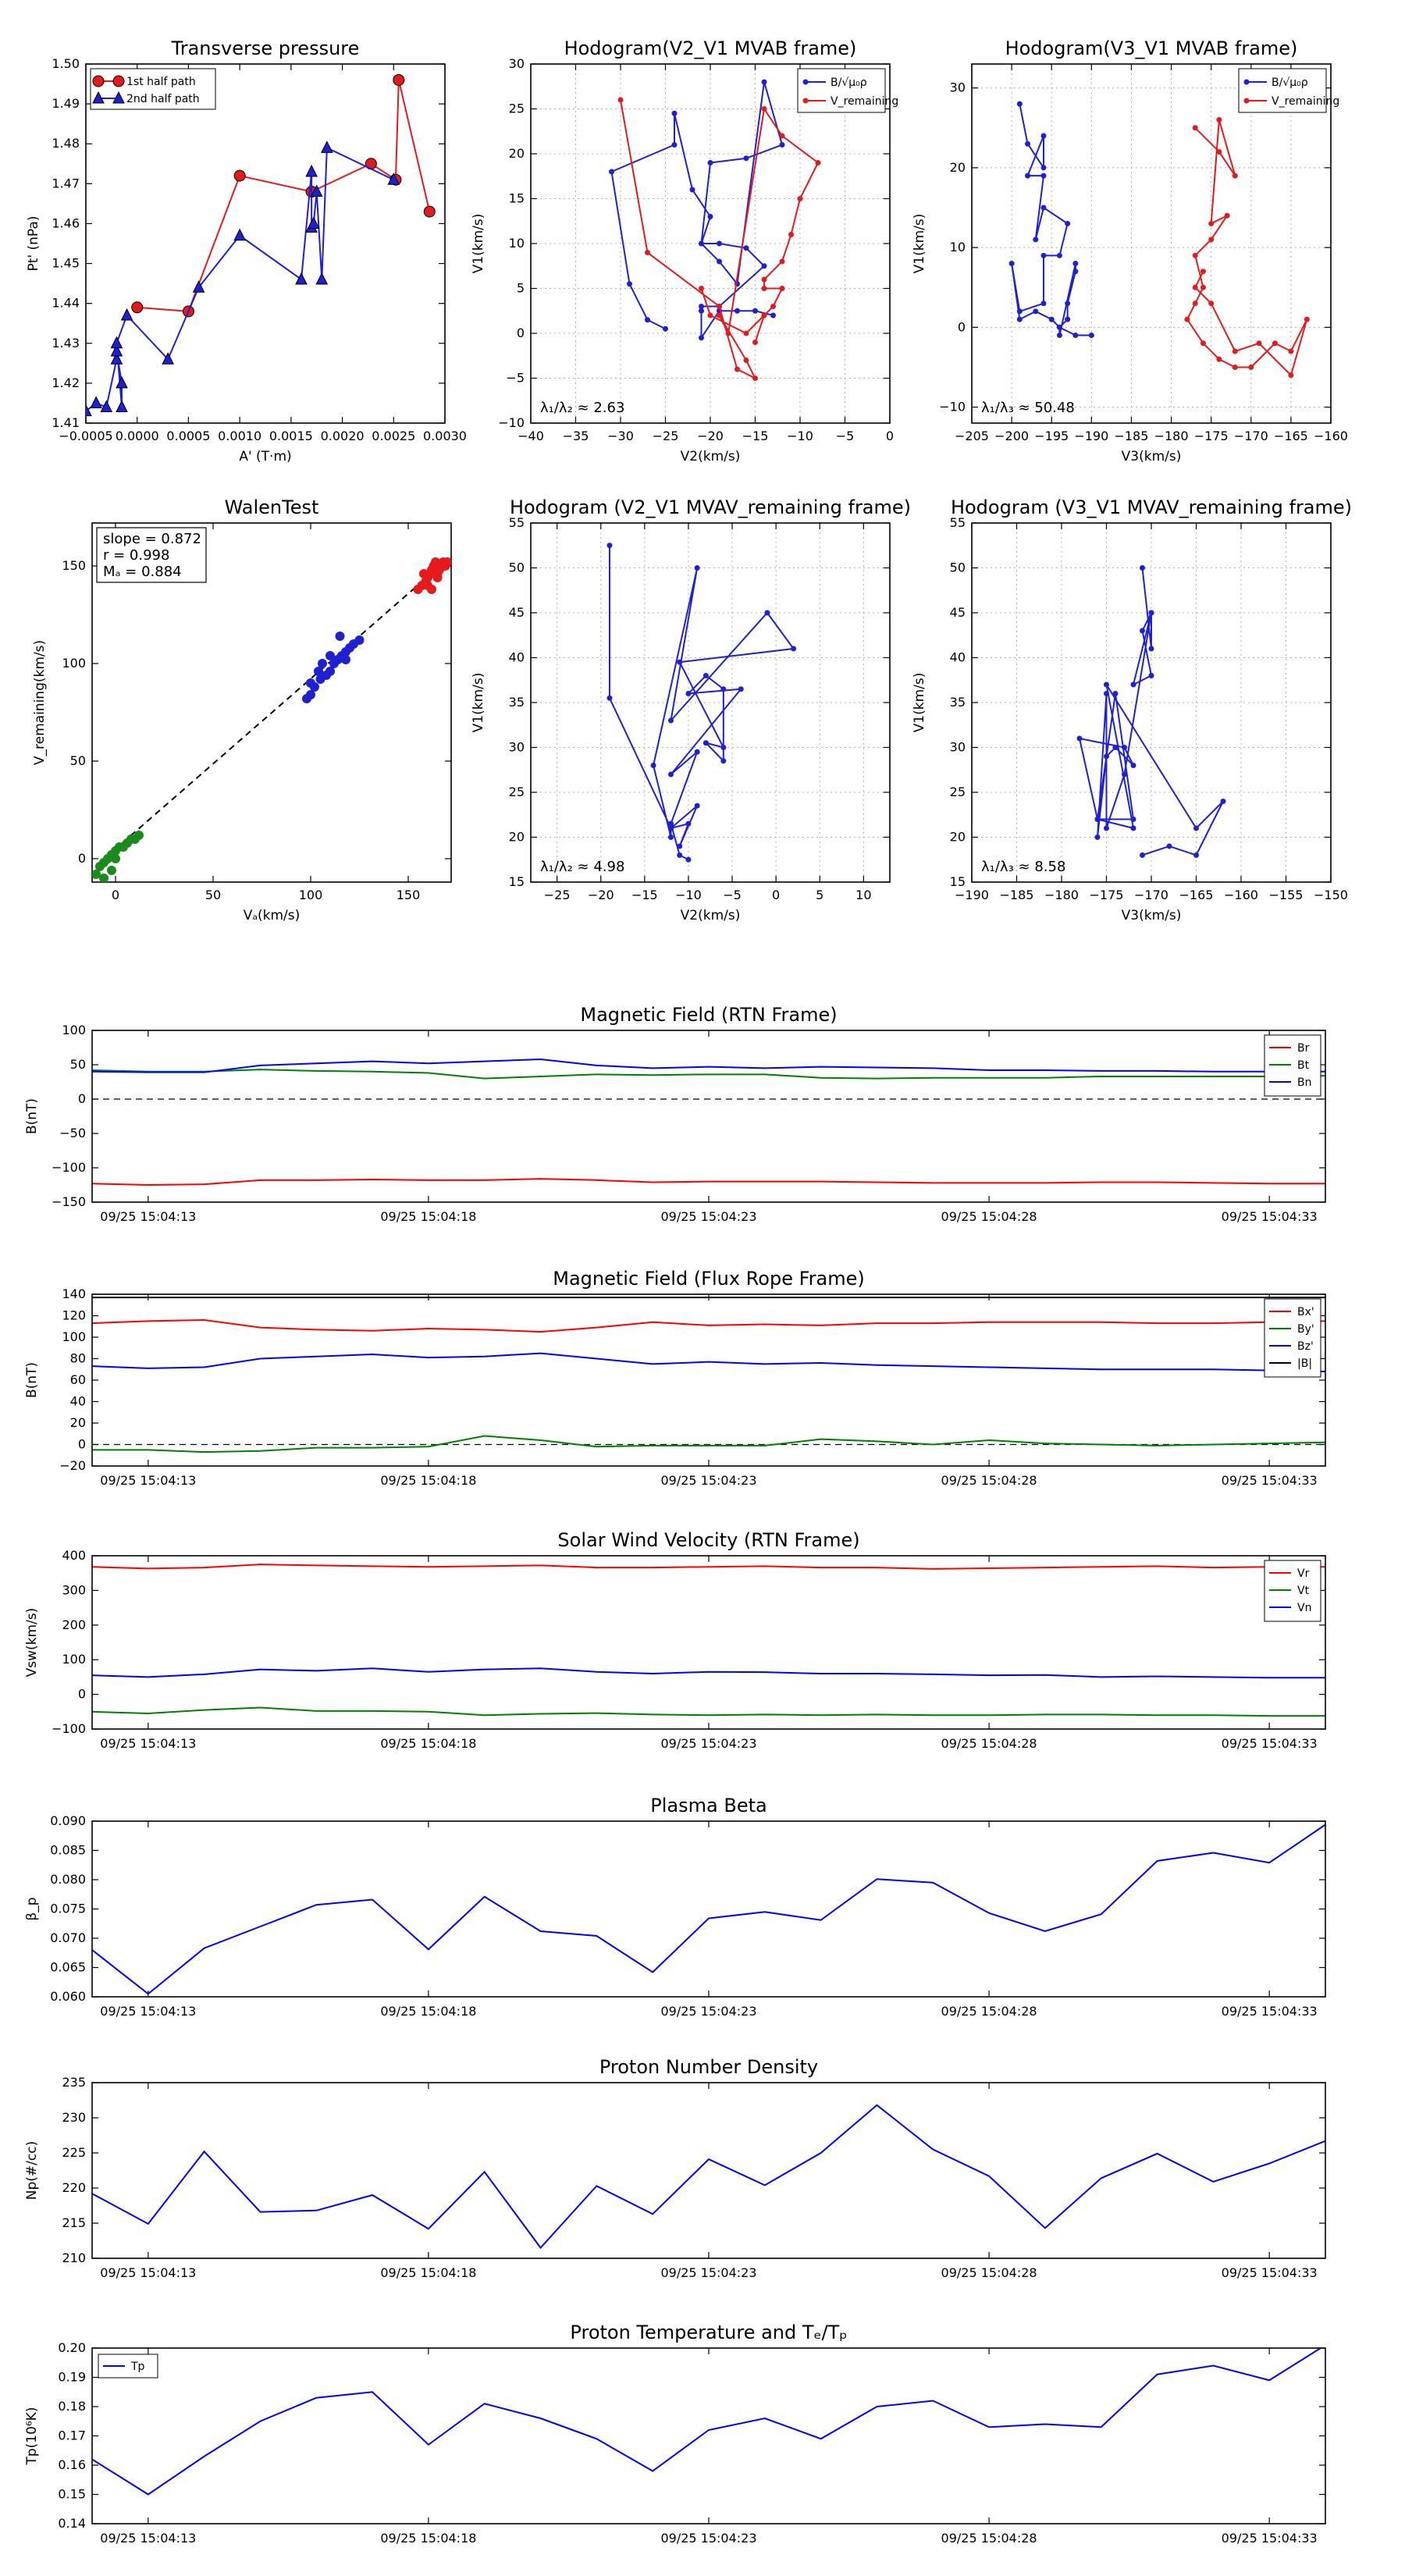 Image resolution: width=1405 pixels, height=2576 pixels. I want to click on chart-title: Solar Wind Velocity (RTN Frame), so click(708, 1540).